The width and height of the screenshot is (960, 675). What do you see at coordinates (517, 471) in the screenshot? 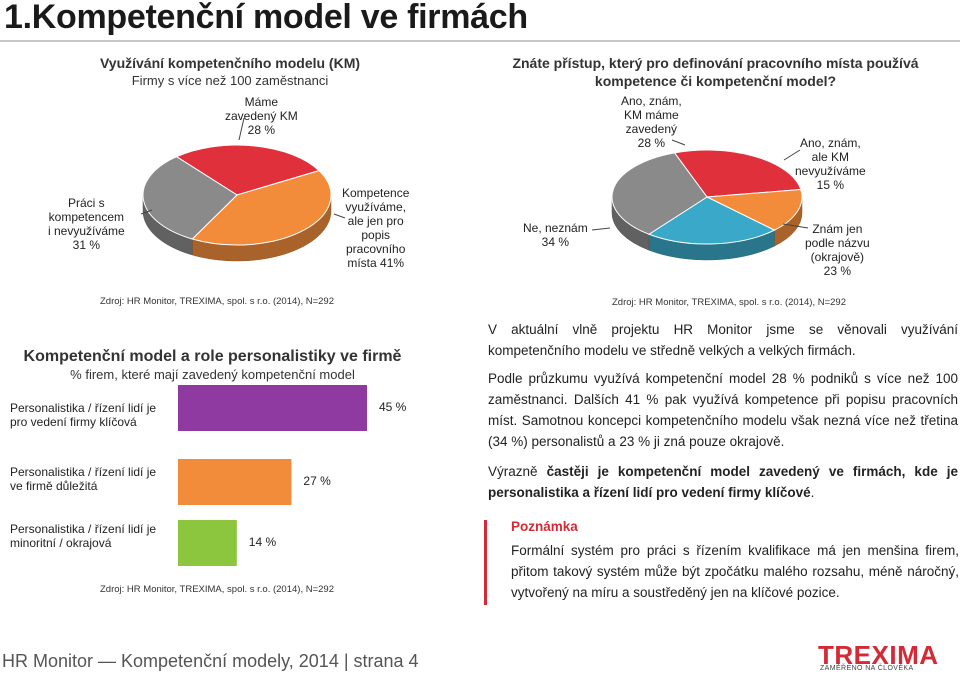
I see `highlight-lead: Výrazně` at bounding box center [517, 471].